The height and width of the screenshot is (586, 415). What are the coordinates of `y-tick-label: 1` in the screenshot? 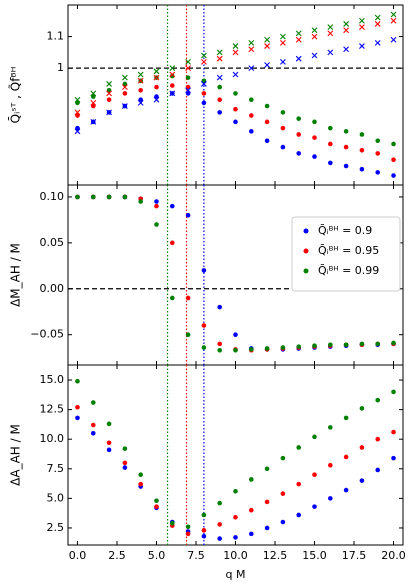 It's located at (60, 67).